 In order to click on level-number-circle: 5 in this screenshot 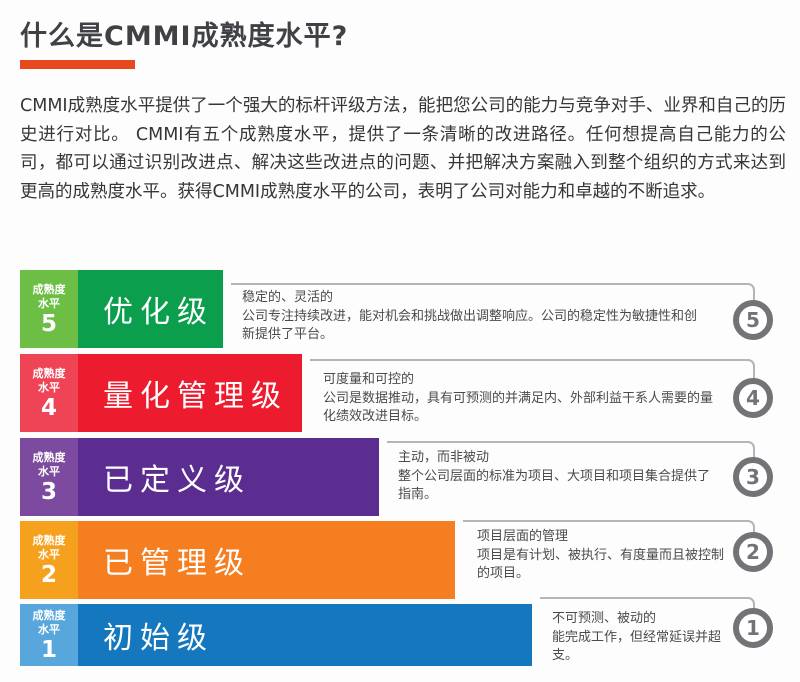, I will do `click(753, 320)`.